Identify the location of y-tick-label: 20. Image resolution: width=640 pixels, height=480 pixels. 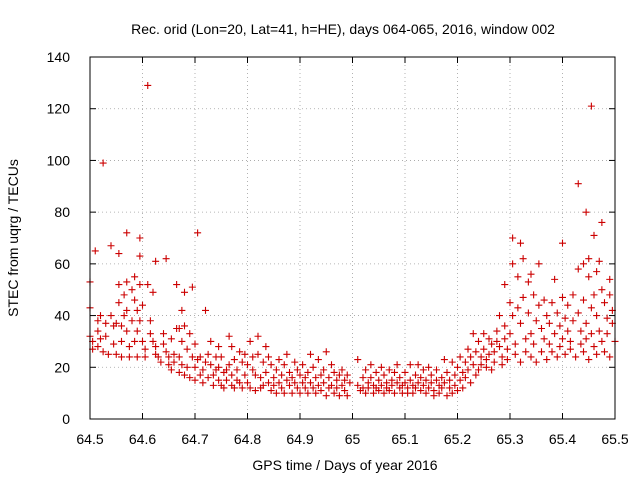
(62, 367).